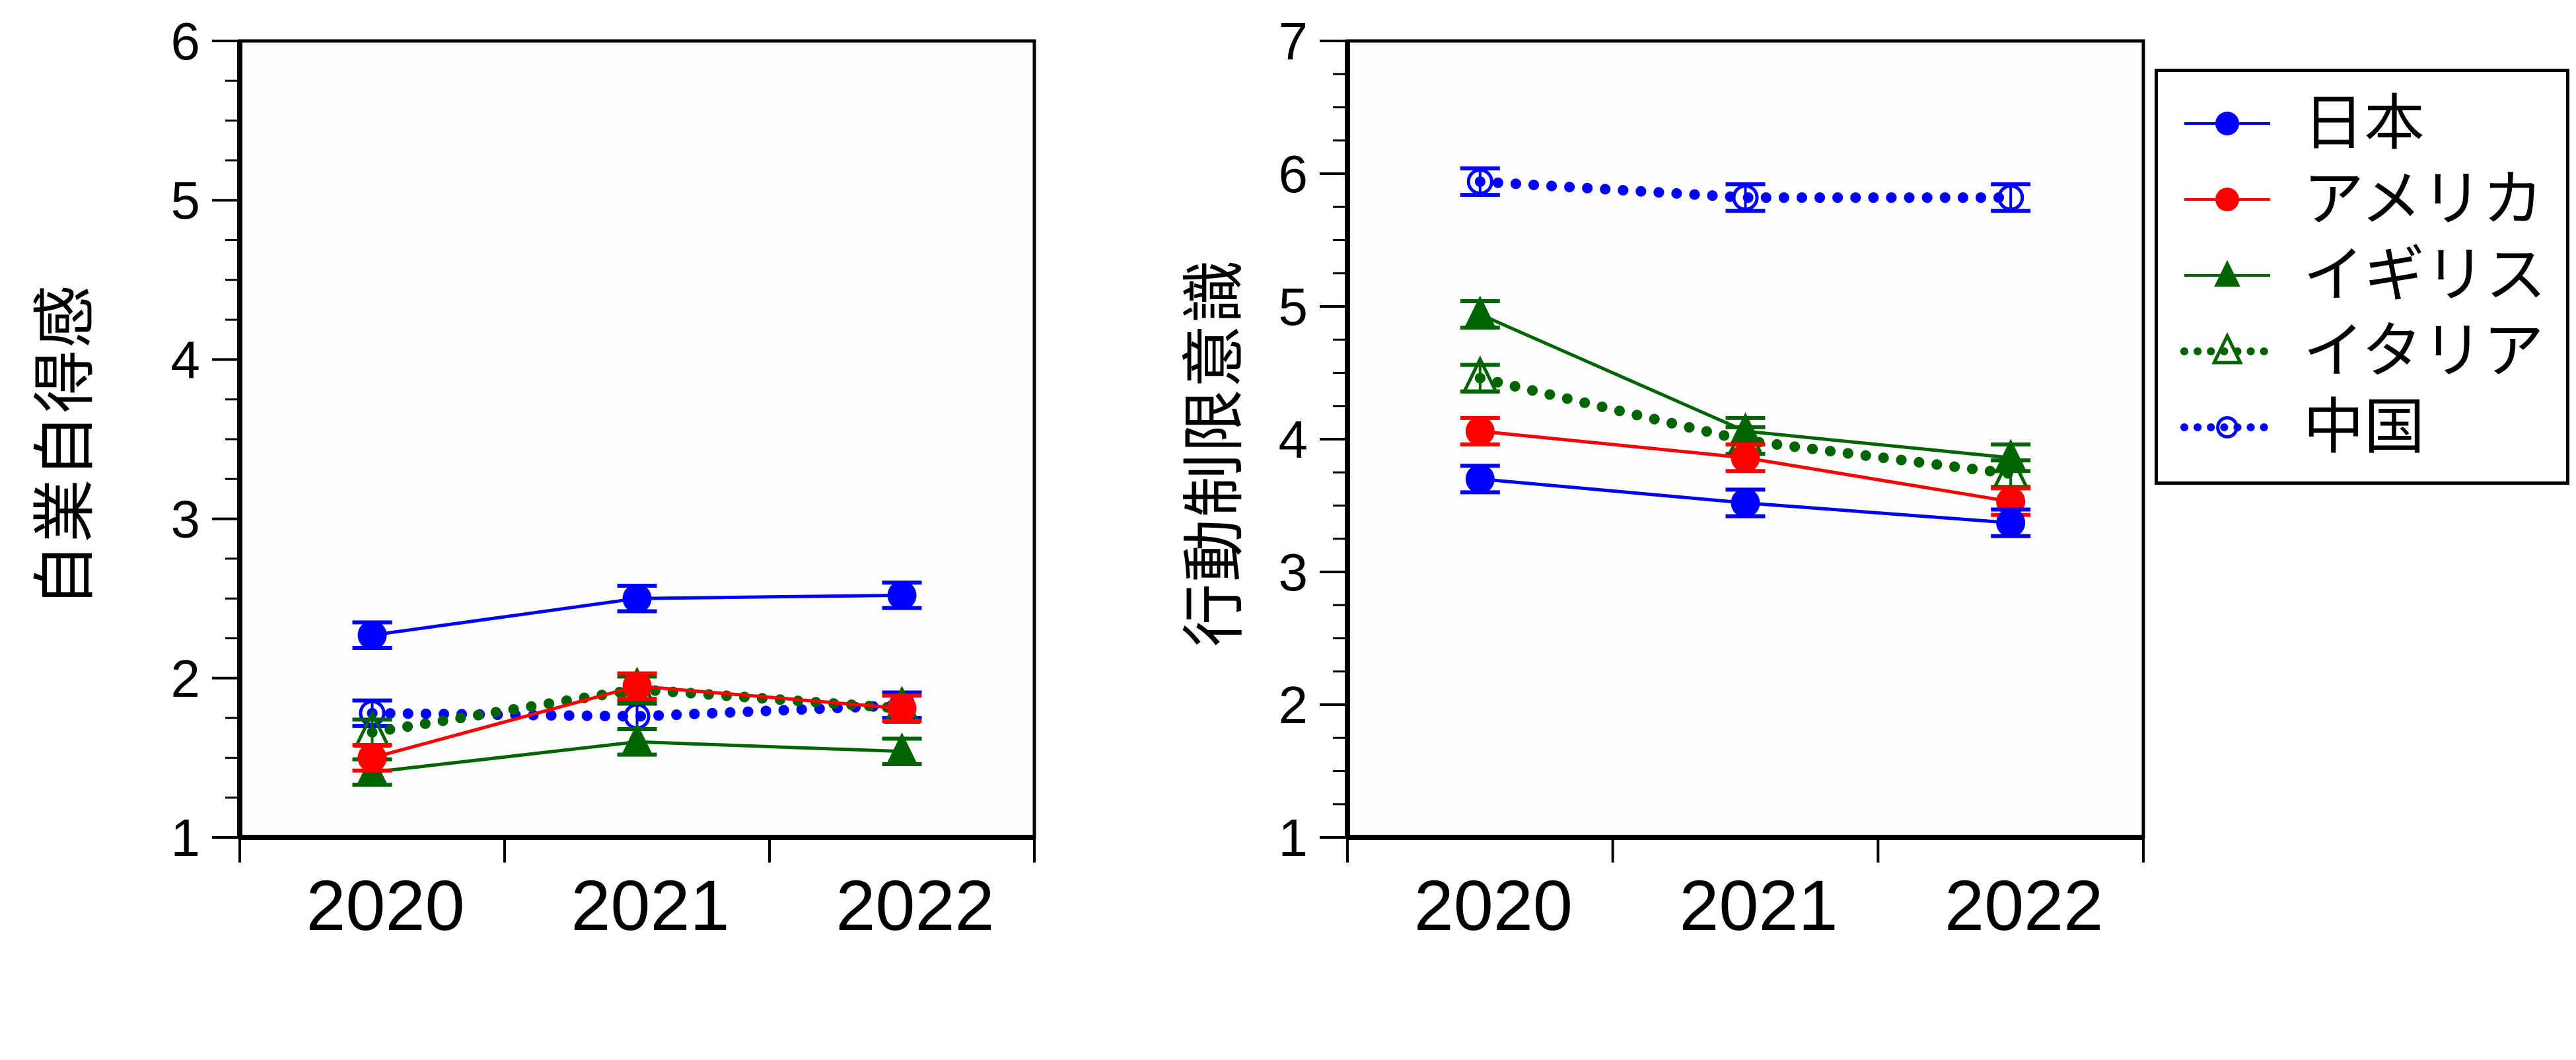  I want to click on legend-swatch-open-circle-icon, so click(2227, 427).